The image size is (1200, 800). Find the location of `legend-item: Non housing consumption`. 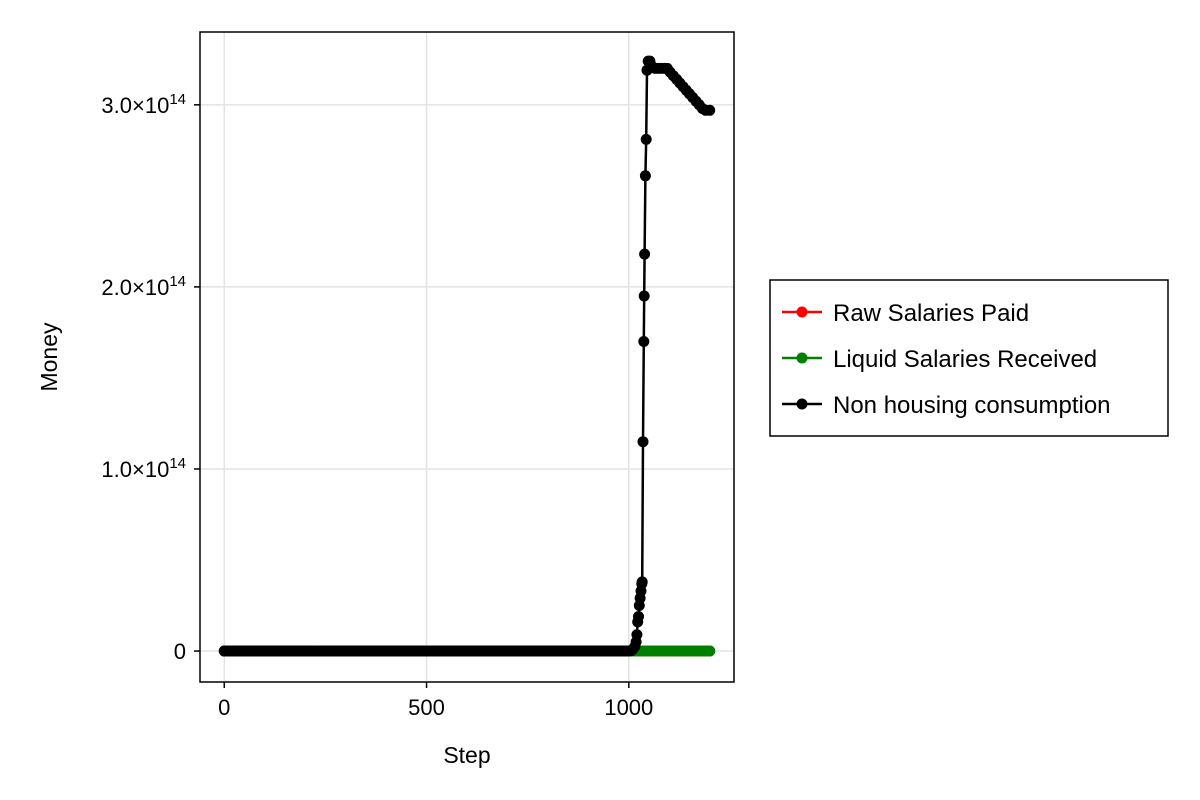

legend-item: Non housing consumption is located at coordinates (946, 405).